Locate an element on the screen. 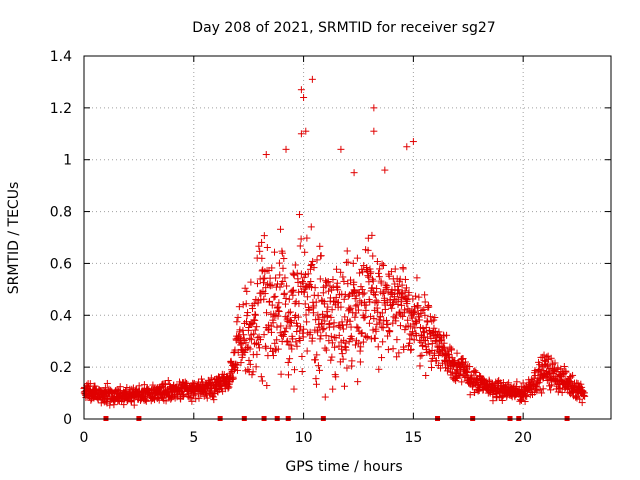  y-tick-label: 1 is located at coordinates (67, 161).